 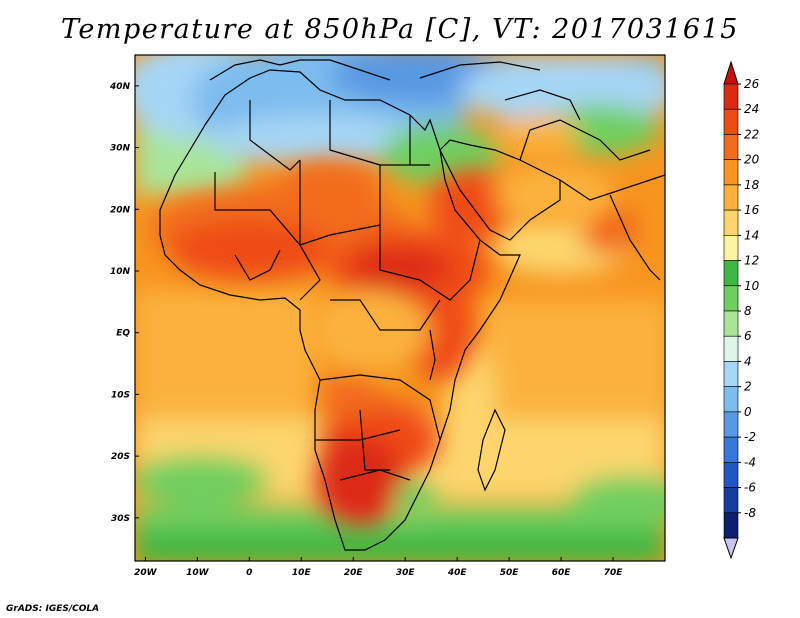 What do you see at coordinates (751, 109) in the screenshot?
I see `colorbar-label: 24` at bounding box center [751, 109].